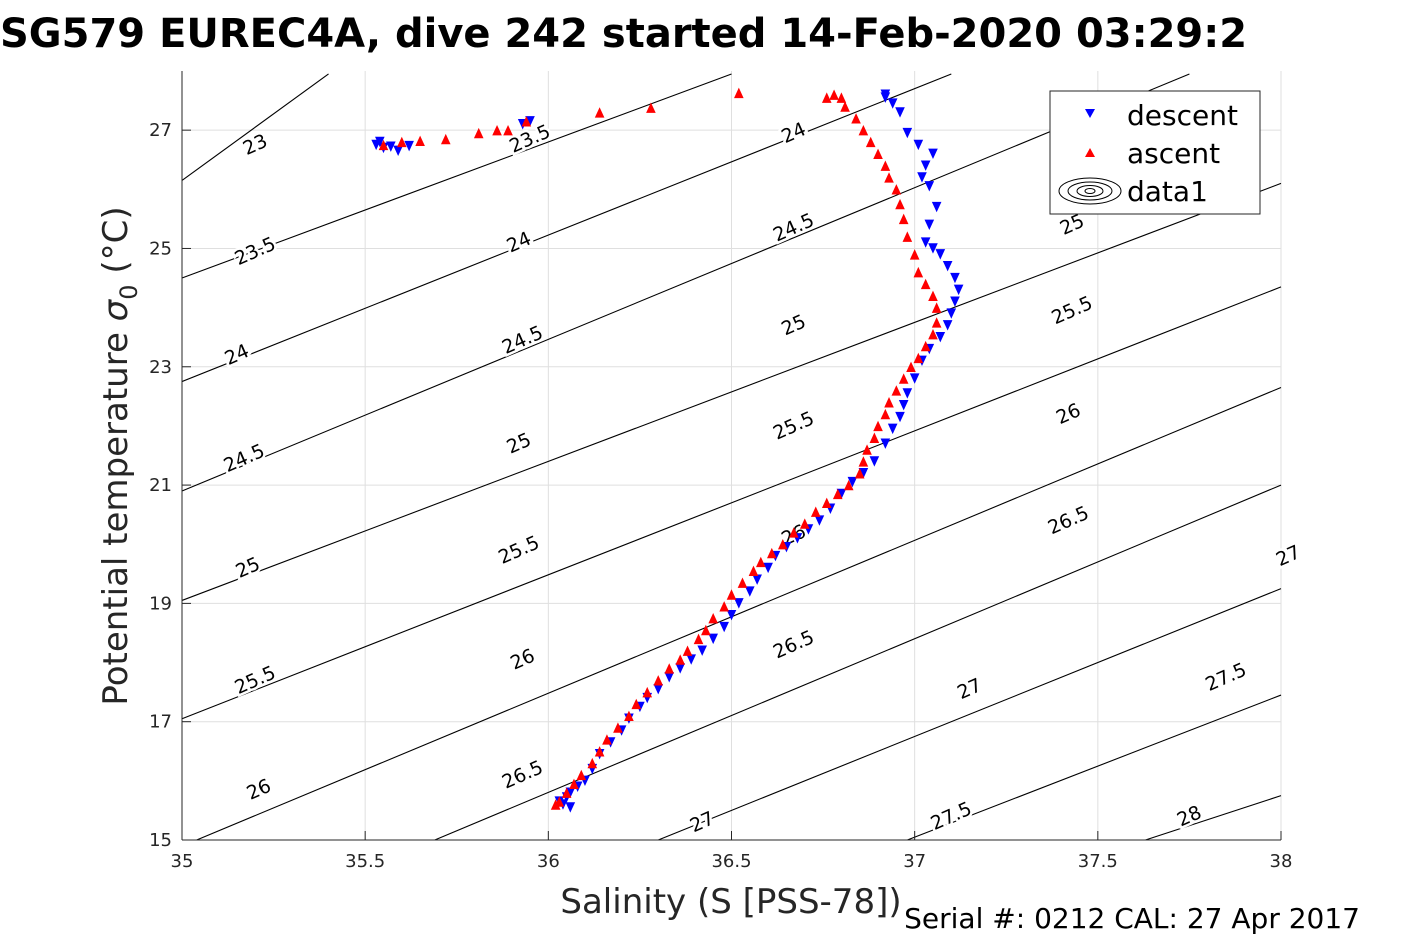 This screenshot has height=945, width=1417. I want to click on x-tick-labels: 35 35.5 36 36.5 37 37.5 38, so click(732, 861).